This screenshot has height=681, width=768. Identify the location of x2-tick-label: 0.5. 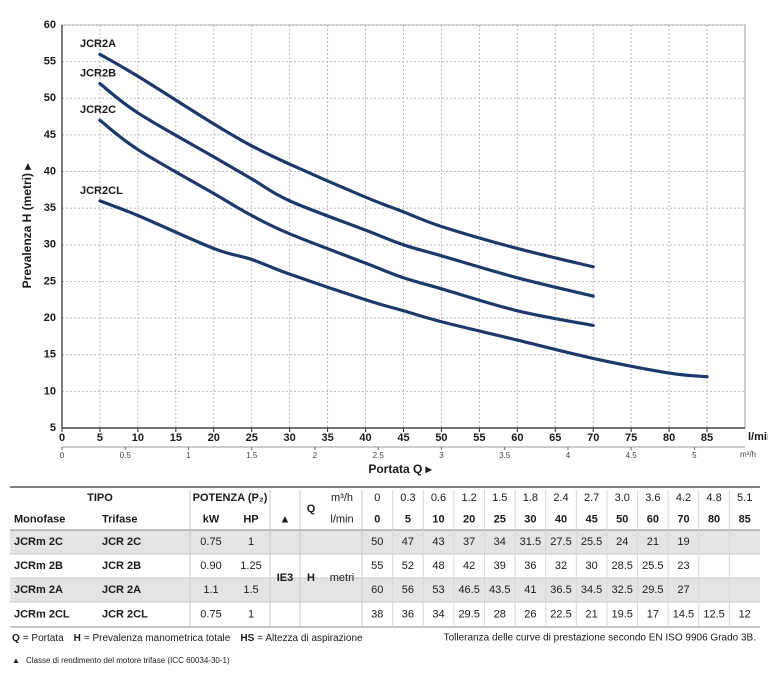
(126, 455).